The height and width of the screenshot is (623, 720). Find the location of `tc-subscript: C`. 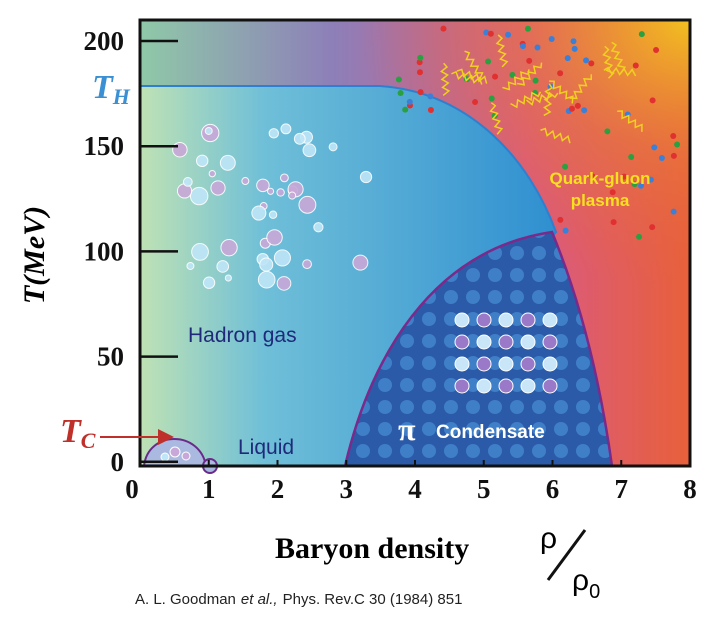

tc-subscript: C is located at coordinates (88, 440).